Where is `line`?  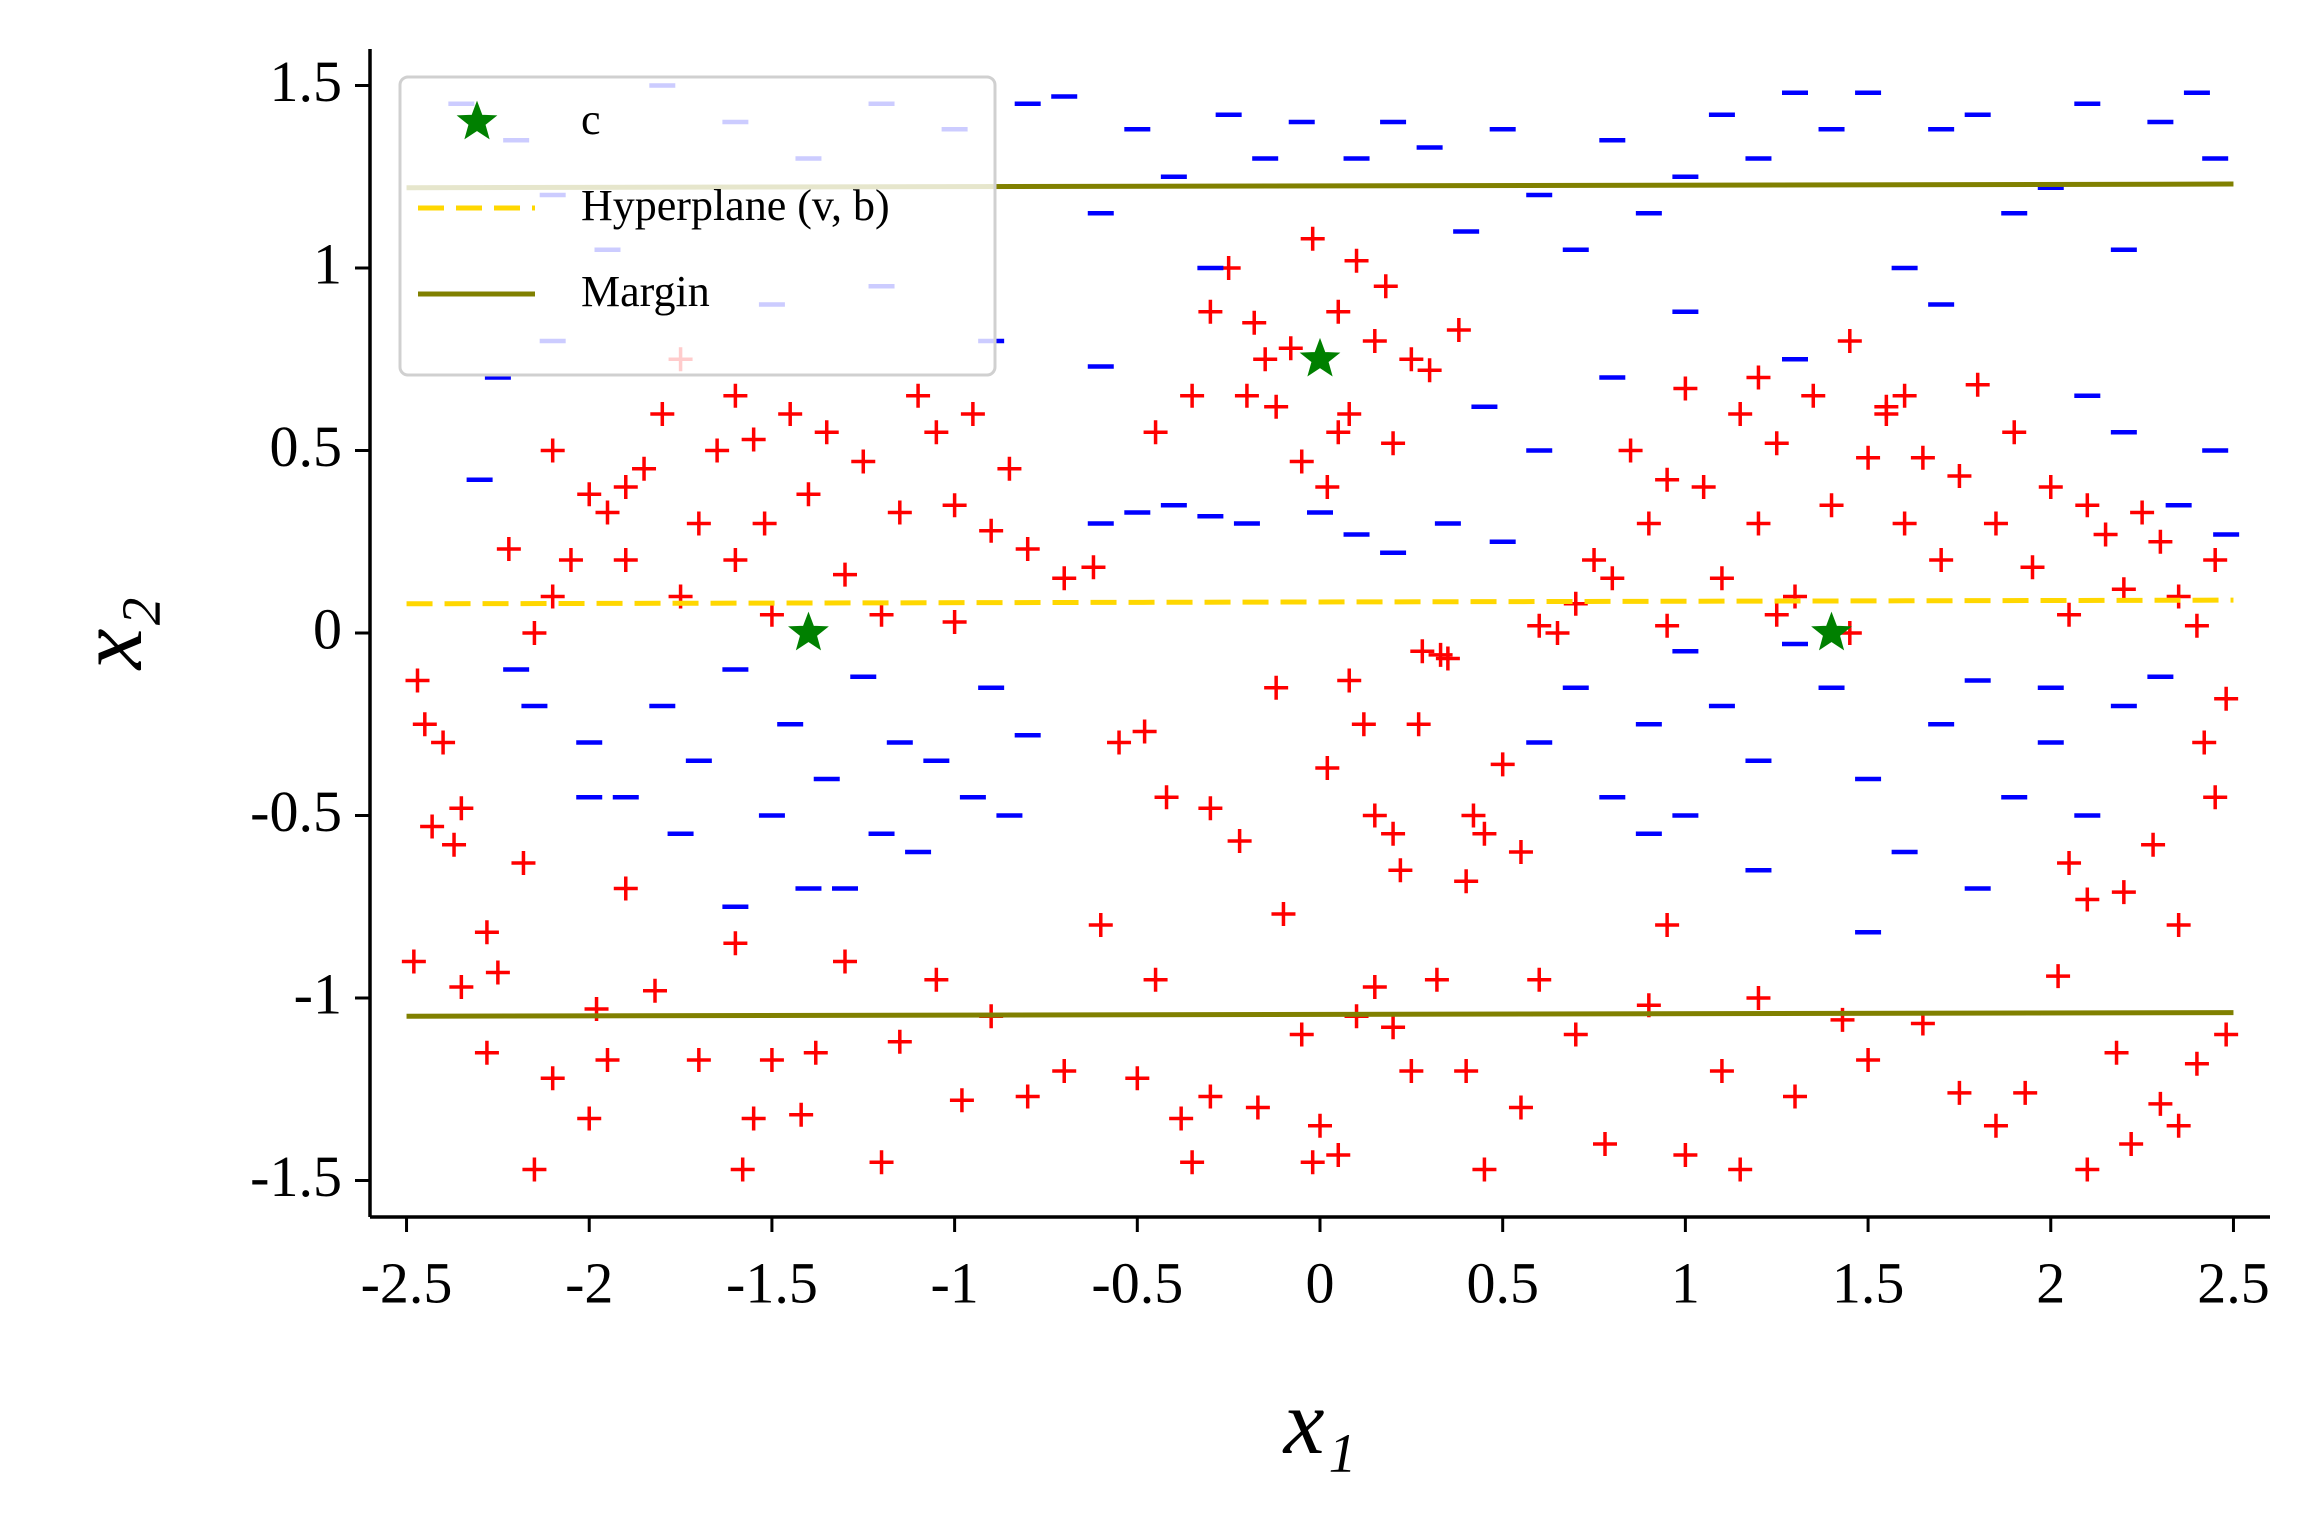
line is located at coordinates (1320, 602).